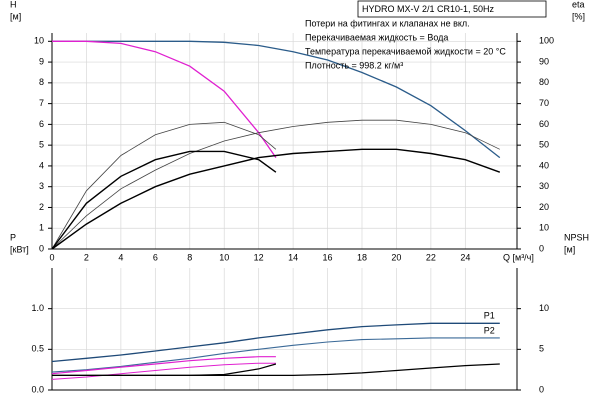  What do you see at coordinates (362, 257) in the screenshot?
I see `x-tick-label: 18` at bounding box center [362, 257].